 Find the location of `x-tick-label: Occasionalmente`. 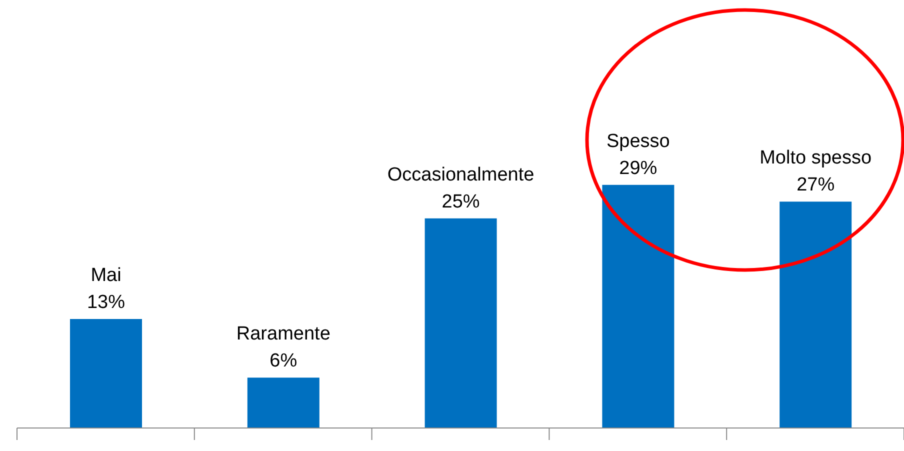

x-tick-label: Occasionalmente is located at coordinates (460, 175).